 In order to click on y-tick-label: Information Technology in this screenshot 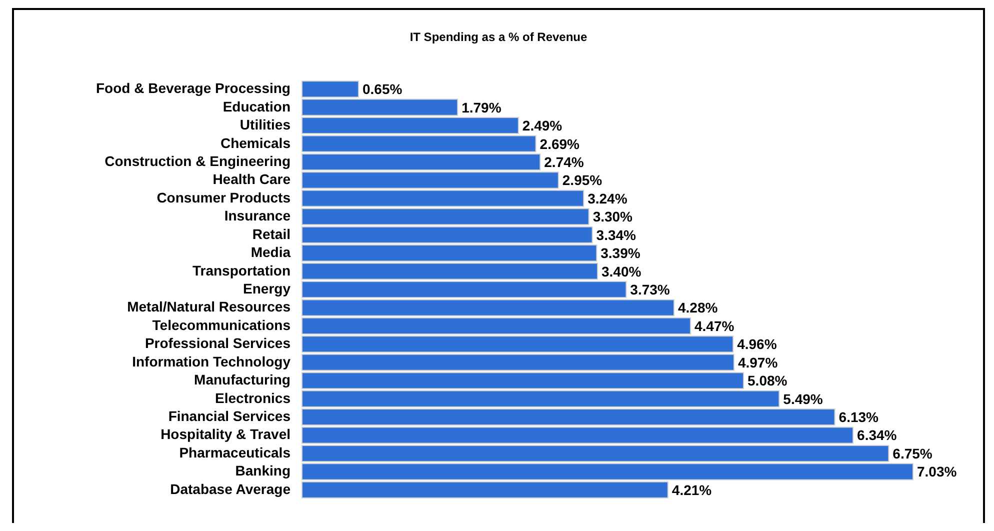, I will do `click(211, 361)`.